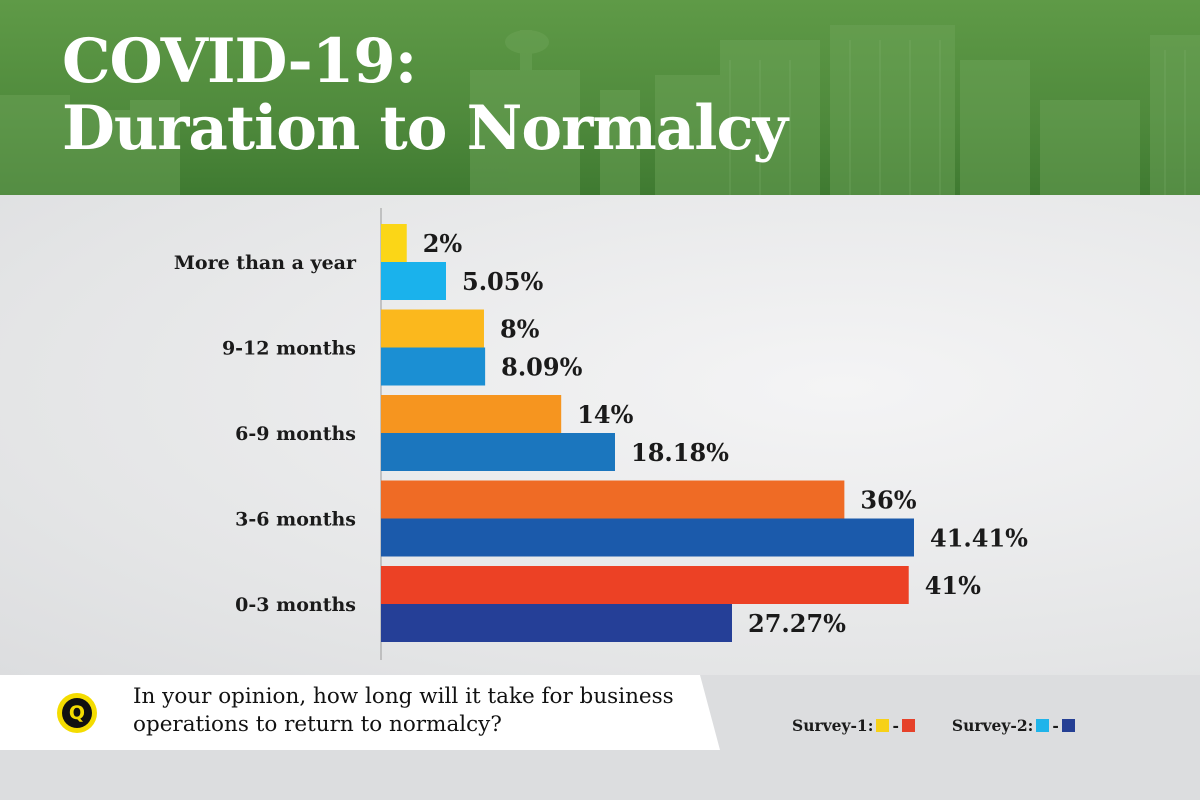 This screenshot has height=800, width=1200. Describe the element at coordinates (613, 499) in the screenshot. I see `bar-survey-1-3-6-months` at that location.